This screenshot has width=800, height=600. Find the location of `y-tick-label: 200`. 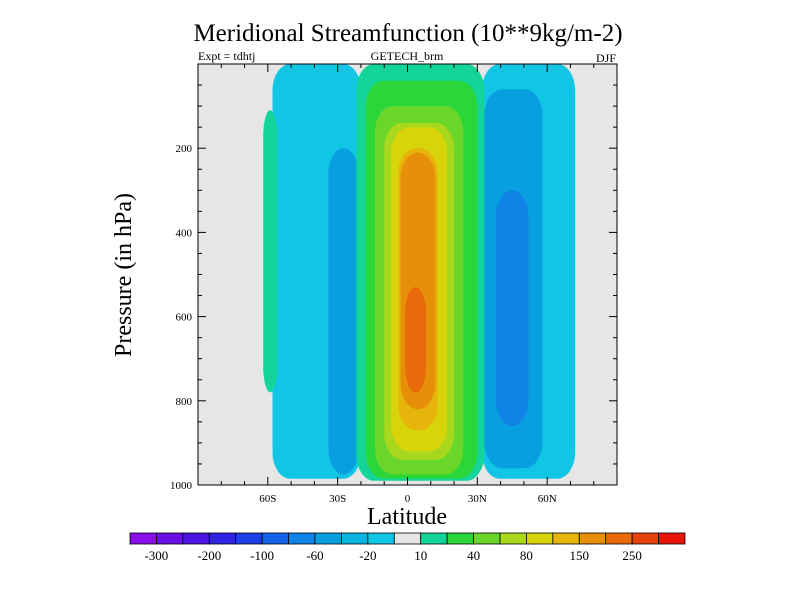

y-tick-label: 200 is located at coordinates (184, 149).